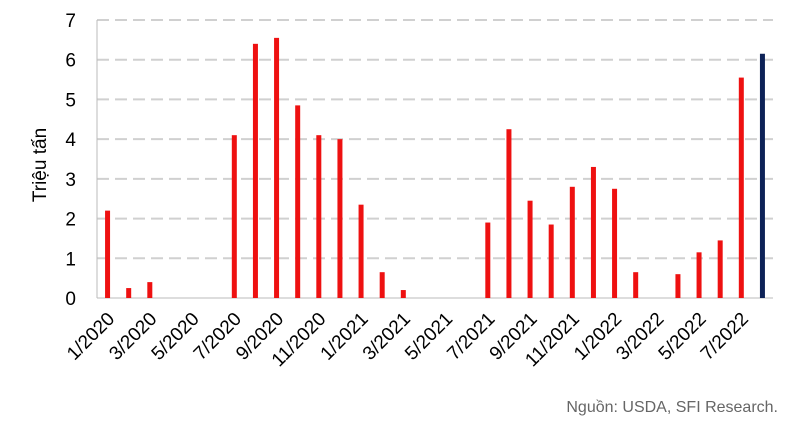 Image resolution: width=802 pixels, height=428 pixels. Describe the element at coordinates (70, 180) in the screenshot. I see `y-tick-label: 3` at that location.